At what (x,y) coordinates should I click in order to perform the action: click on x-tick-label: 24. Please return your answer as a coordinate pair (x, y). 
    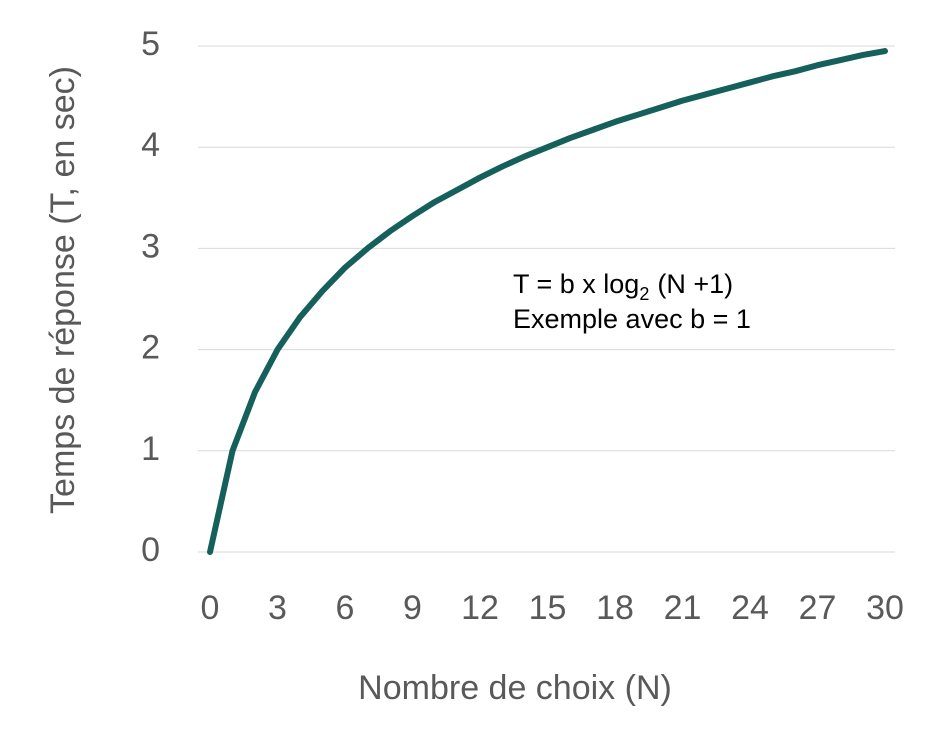
    Looking at the image, I should click on (750, 608).